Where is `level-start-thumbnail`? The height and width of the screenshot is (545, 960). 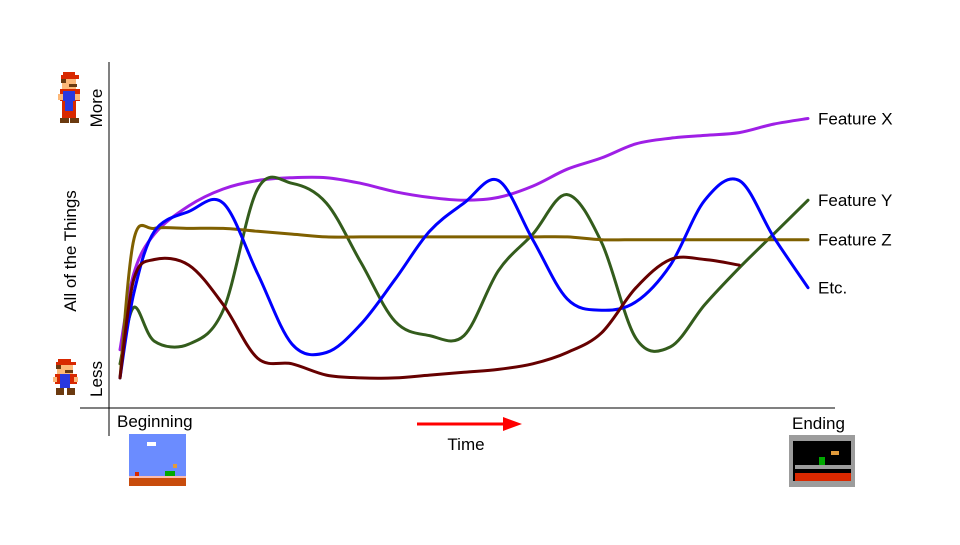
level-start-thumbnail is located at coordinates (157, 460).